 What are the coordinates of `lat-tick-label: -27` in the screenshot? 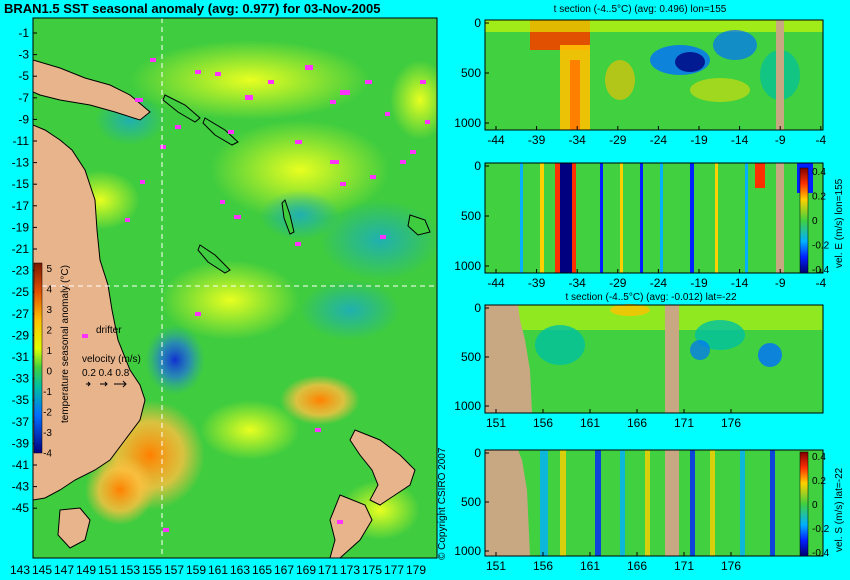 It's located at (21, 314).